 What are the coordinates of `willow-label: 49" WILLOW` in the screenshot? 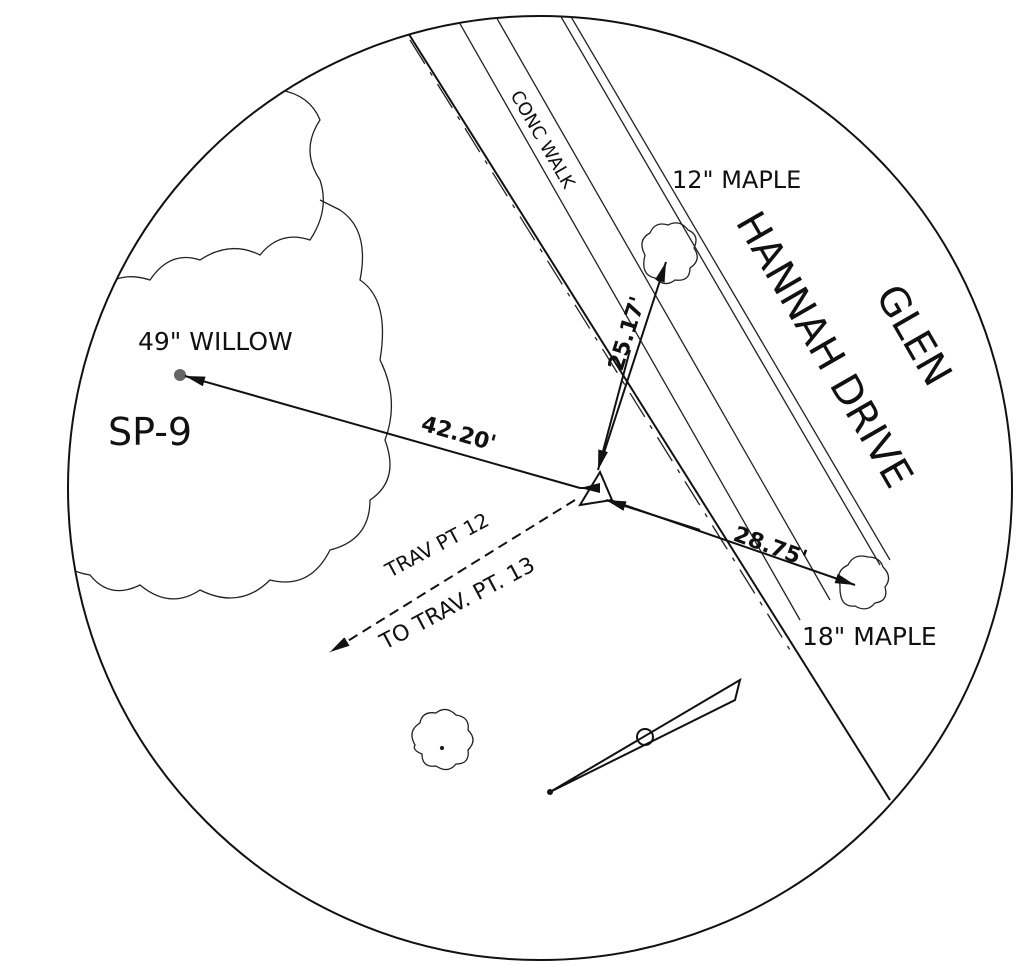 It's located at (215, 341).